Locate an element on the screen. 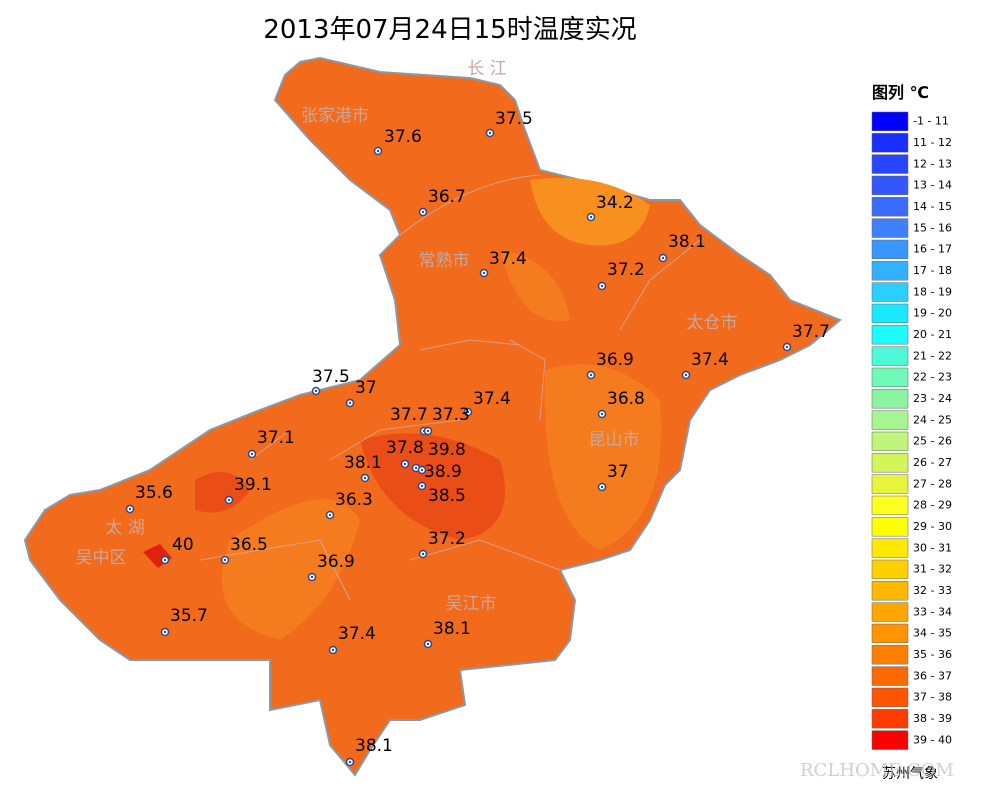 This screenshot has height=794, width=983. legend-label: 37 - 38 is located at coordinates (932, 697).